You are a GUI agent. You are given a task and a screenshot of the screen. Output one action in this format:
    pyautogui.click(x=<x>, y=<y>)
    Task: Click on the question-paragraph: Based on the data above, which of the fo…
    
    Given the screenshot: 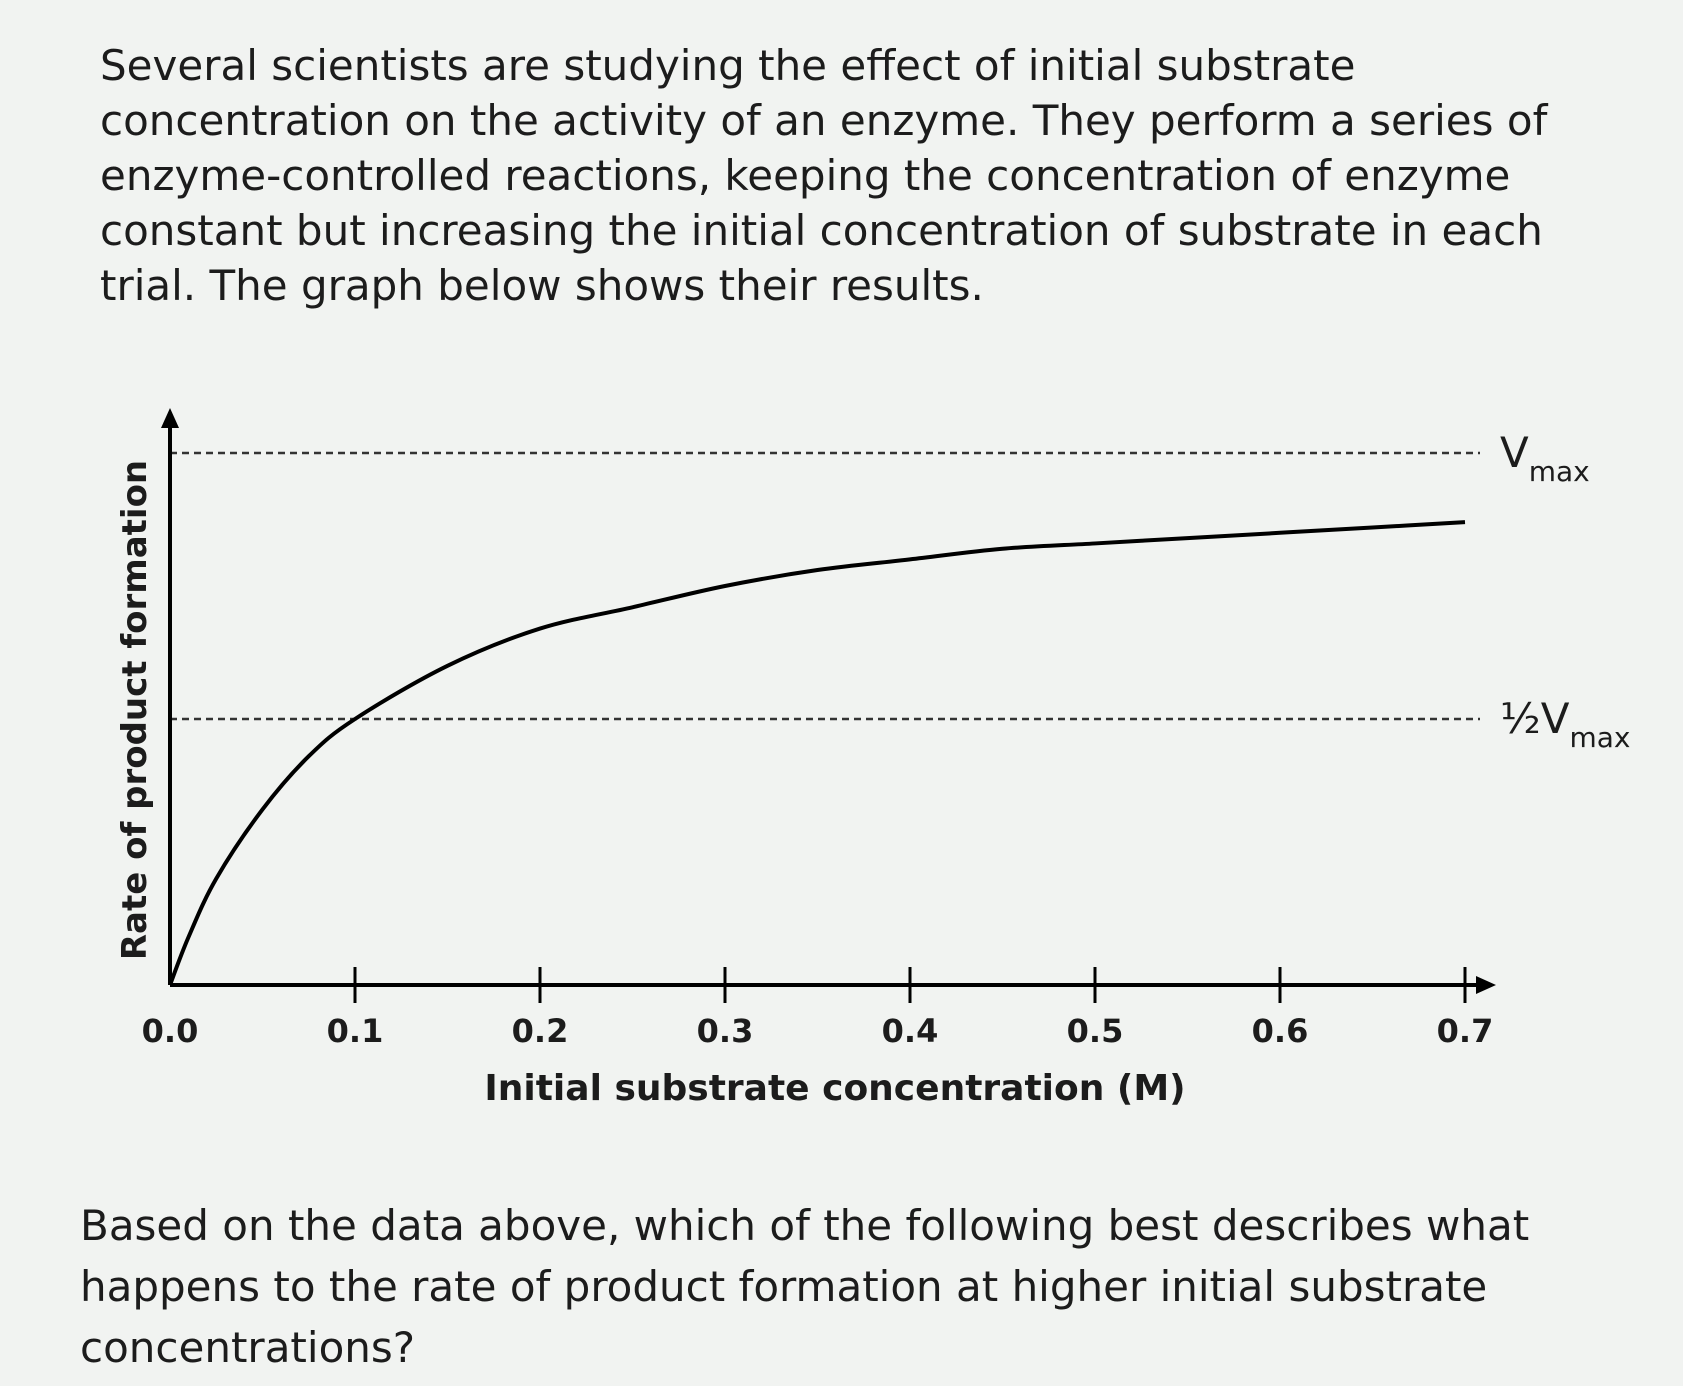 What is the action you would take?
    pyautogui.click(x=805, y=1286)
    